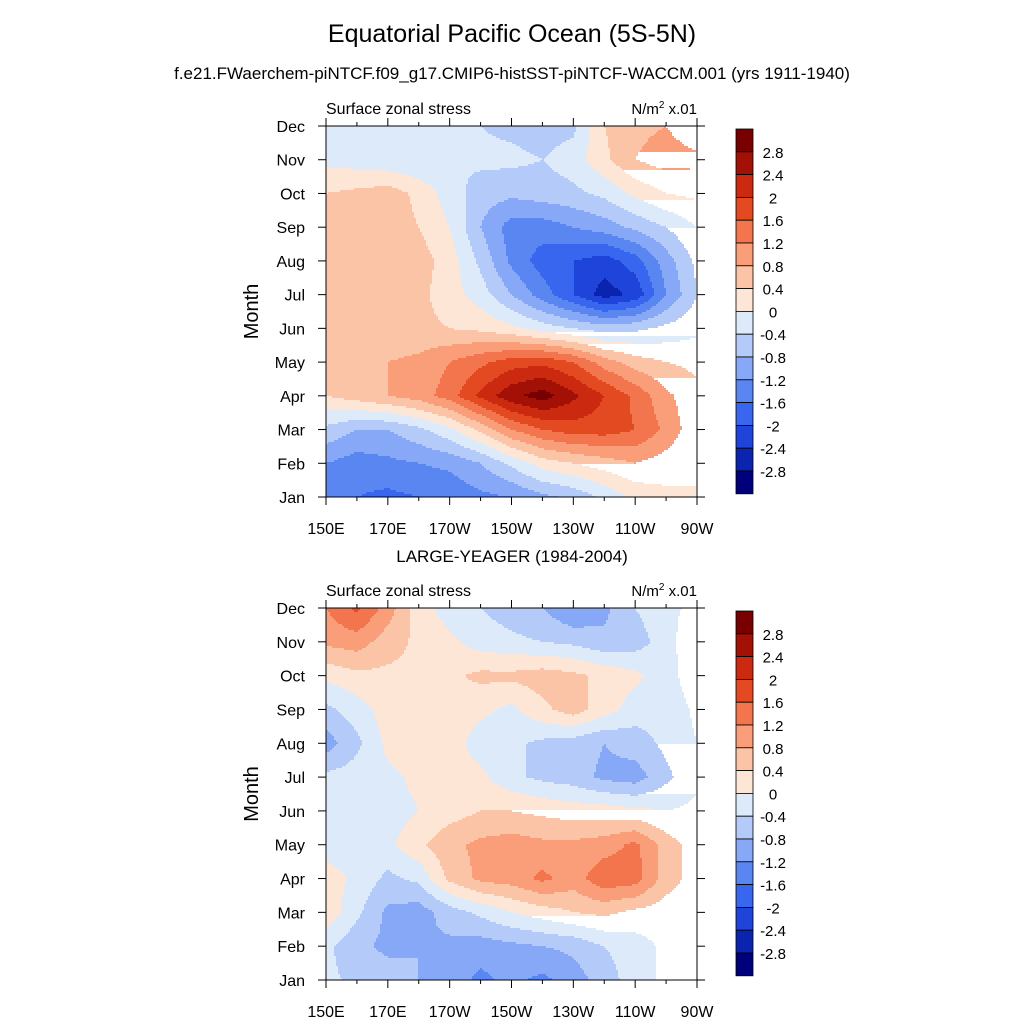  Describe the element at coordinates (773, 290) in the screenshot. I see `colorbar-label: 0.4` at that location.